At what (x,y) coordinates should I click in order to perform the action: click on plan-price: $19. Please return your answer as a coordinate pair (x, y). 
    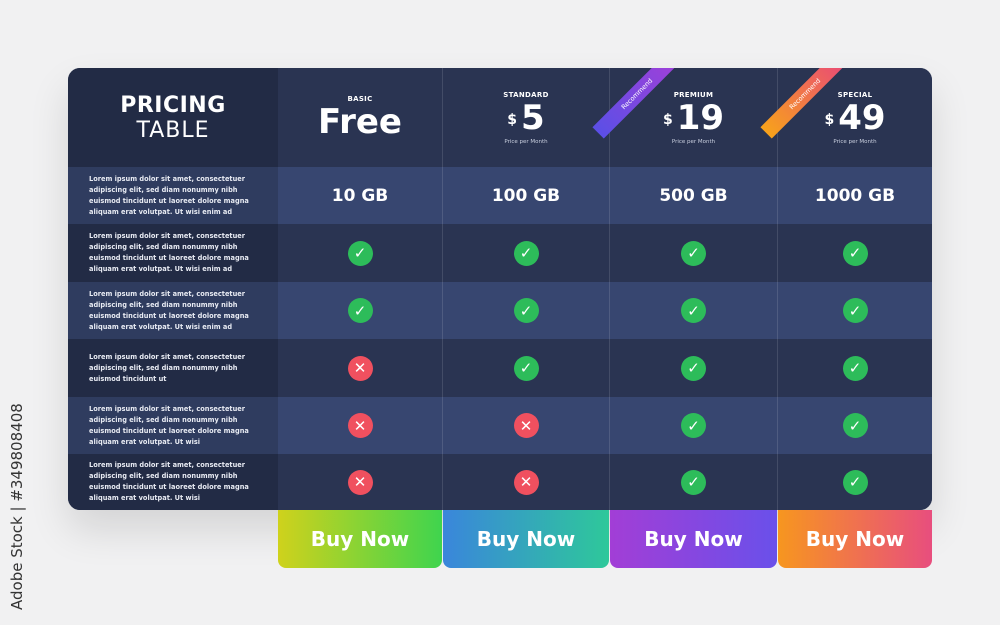
    Looking at the image, I should click on (693, 119).